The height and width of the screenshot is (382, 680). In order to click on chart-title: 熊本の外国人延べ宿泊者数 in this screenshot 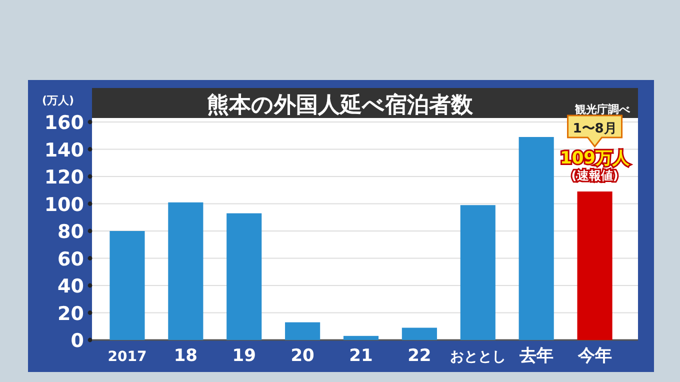, I will do `click(340, 105)`.